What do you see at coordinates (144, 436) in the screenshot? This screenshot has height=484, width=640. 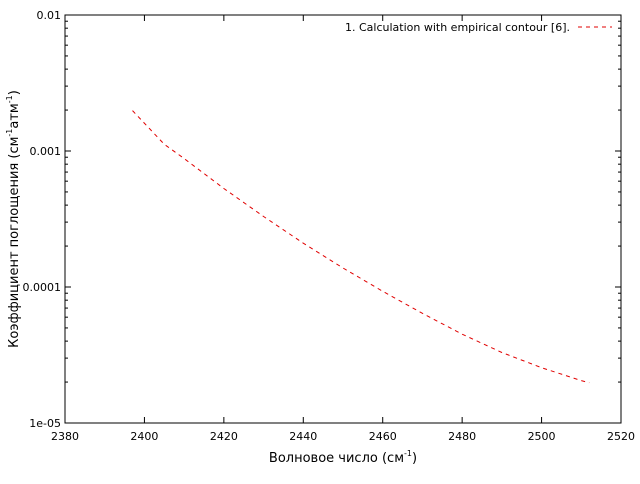 I see `x-tick-label: 2400` at bounding box center [144, 436].